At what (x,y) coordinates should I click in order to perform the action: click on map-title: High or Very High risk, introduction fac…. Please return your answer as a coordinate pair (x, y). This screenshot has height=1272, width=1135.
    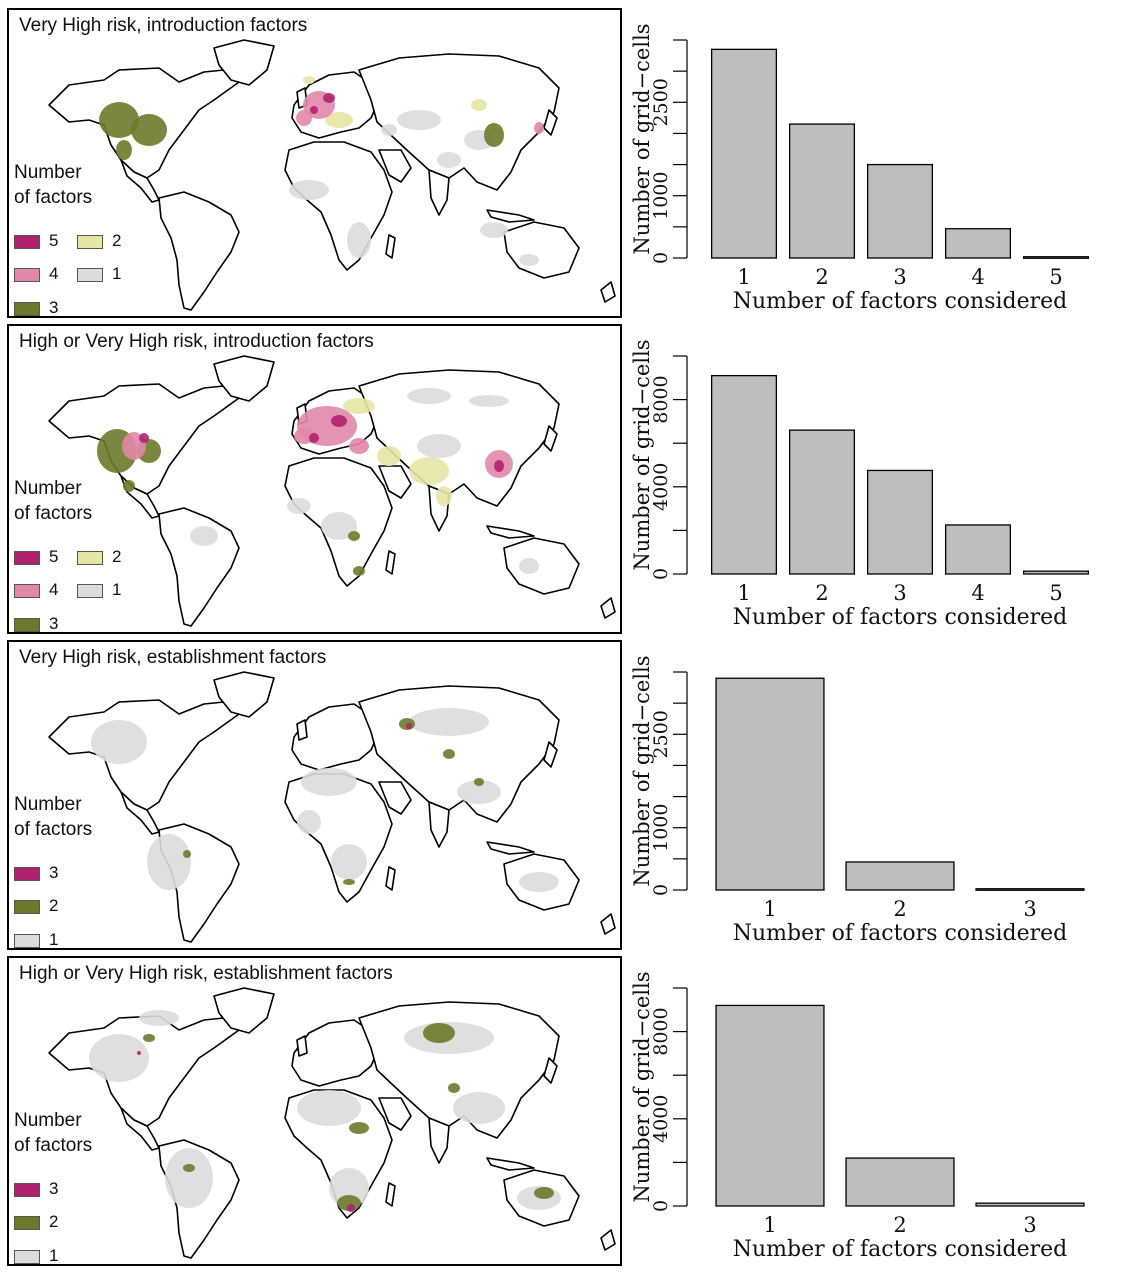
    Looking at the image, I should click on (196, 341).